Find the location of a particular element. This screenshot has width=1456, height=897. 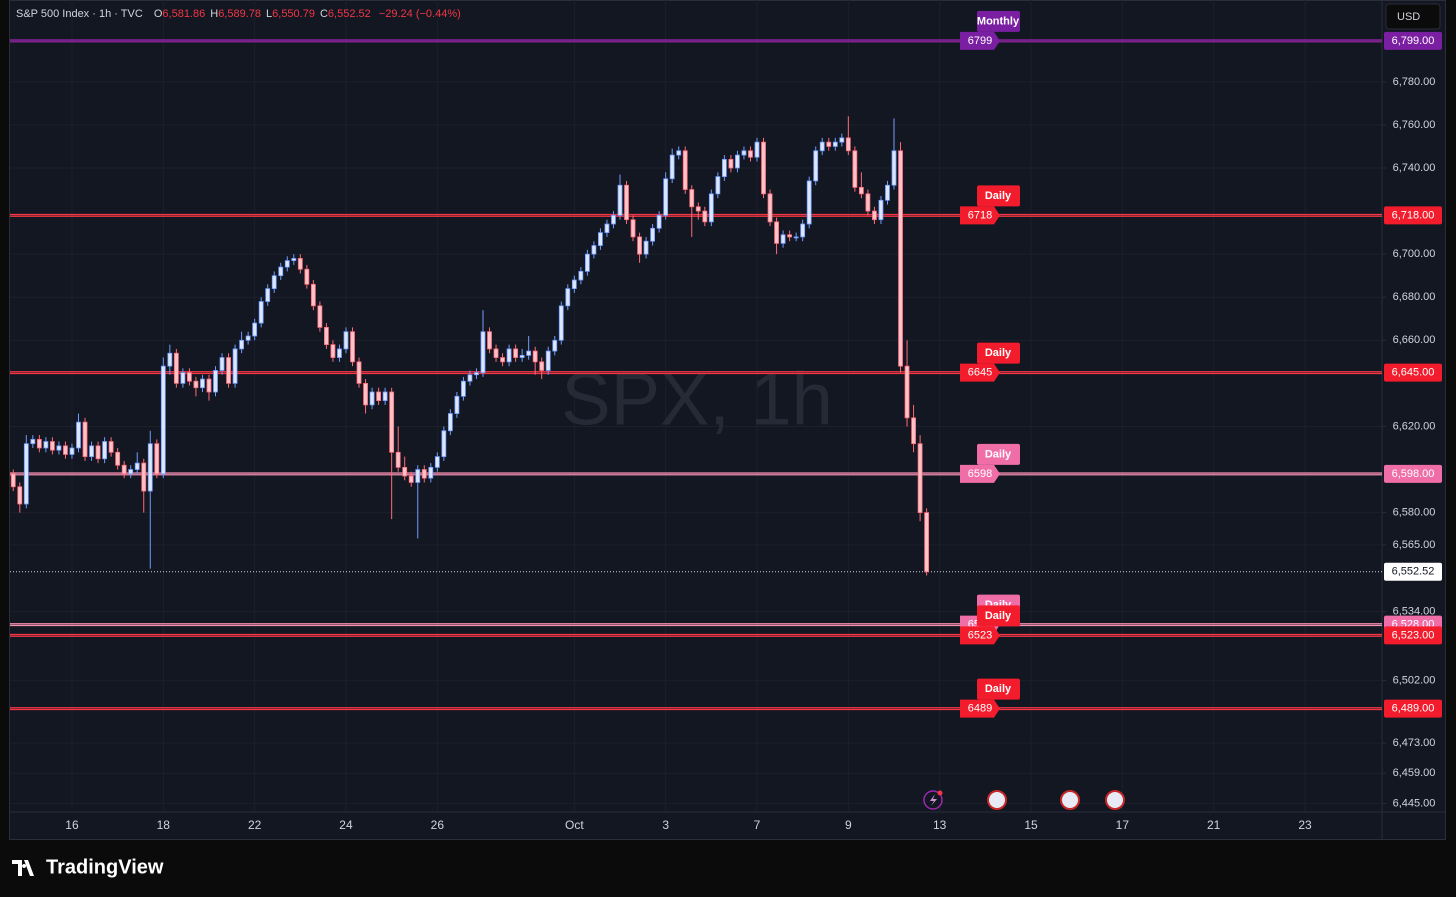

x-tick-label: 21 is located at coordinates (1214, 825).